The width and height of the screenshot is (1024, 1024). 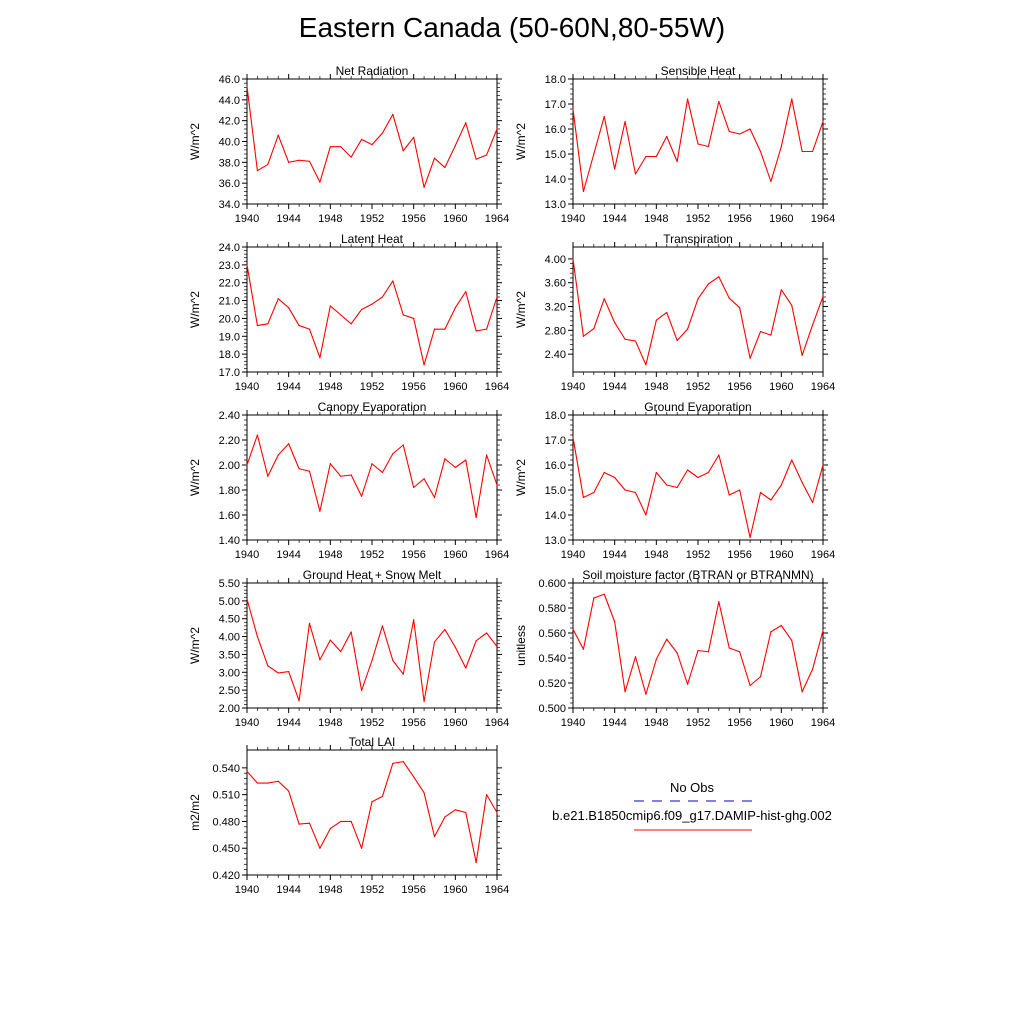 I want to click on y-tick-label: 1.60, so click(x=229, y=516).